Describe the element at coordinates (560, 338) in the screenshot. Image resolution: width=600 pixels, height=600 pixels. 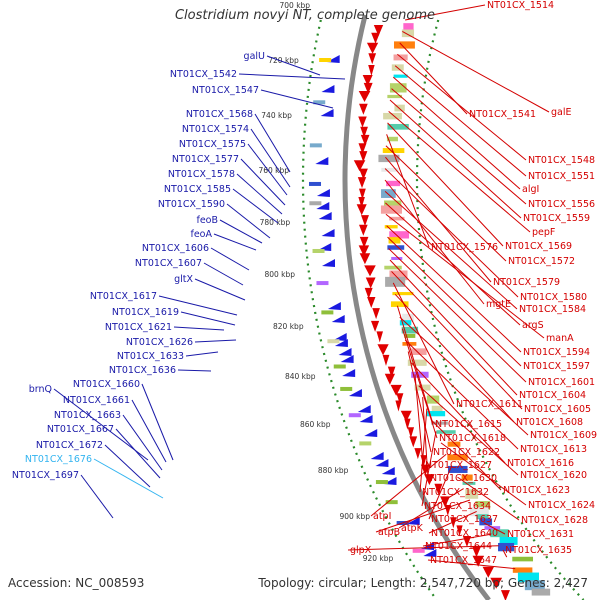
I see `gene-label: manA` at that location.